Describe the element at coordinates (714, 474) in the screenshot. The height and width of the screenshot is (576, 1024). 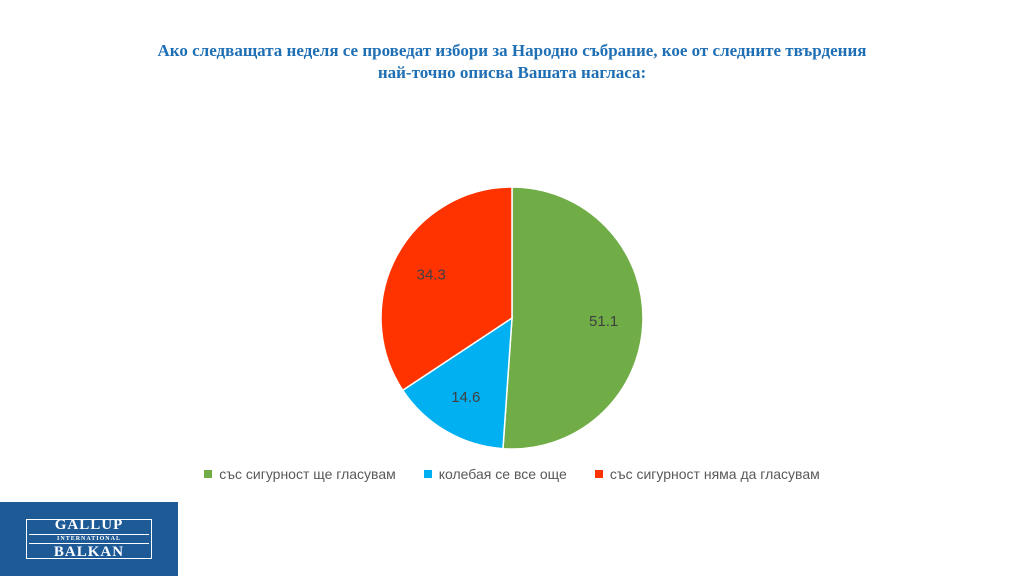
I see `legend-label-3: със сигурност няма да гласувам` at that location.